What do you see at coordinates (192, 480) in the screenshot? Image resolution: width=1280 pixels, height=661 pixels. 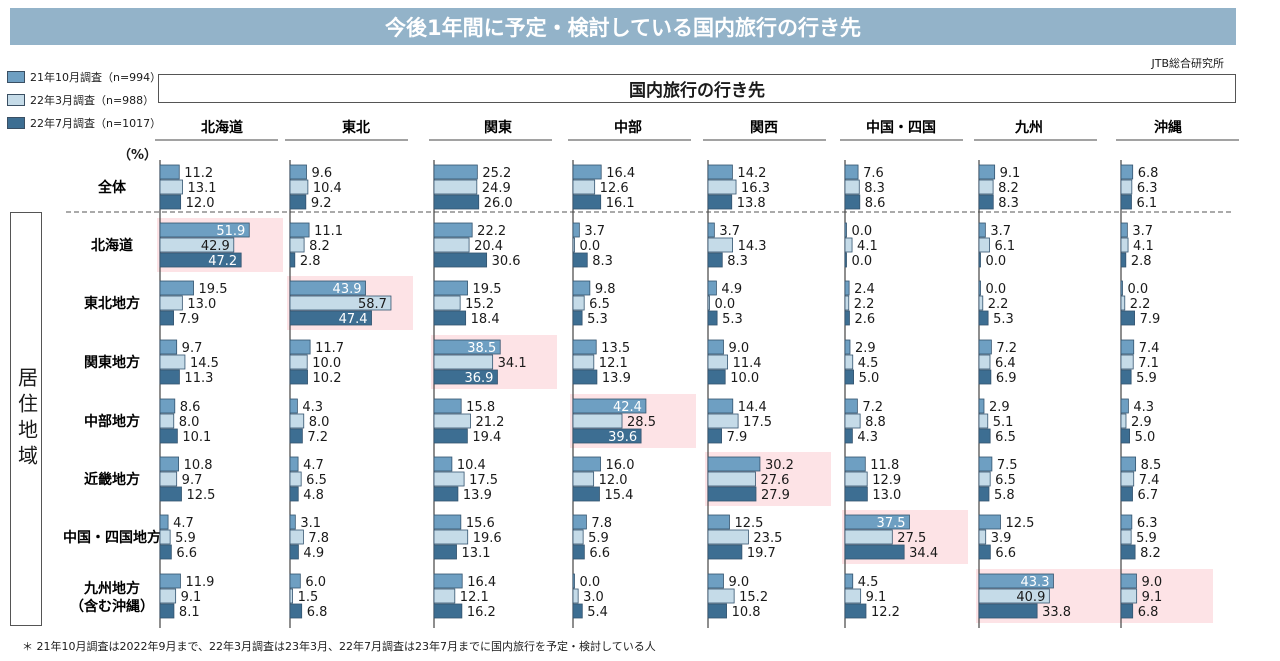 I see `data-label-r5-c0-s1: 9.7` at bounding box center [192, 480].